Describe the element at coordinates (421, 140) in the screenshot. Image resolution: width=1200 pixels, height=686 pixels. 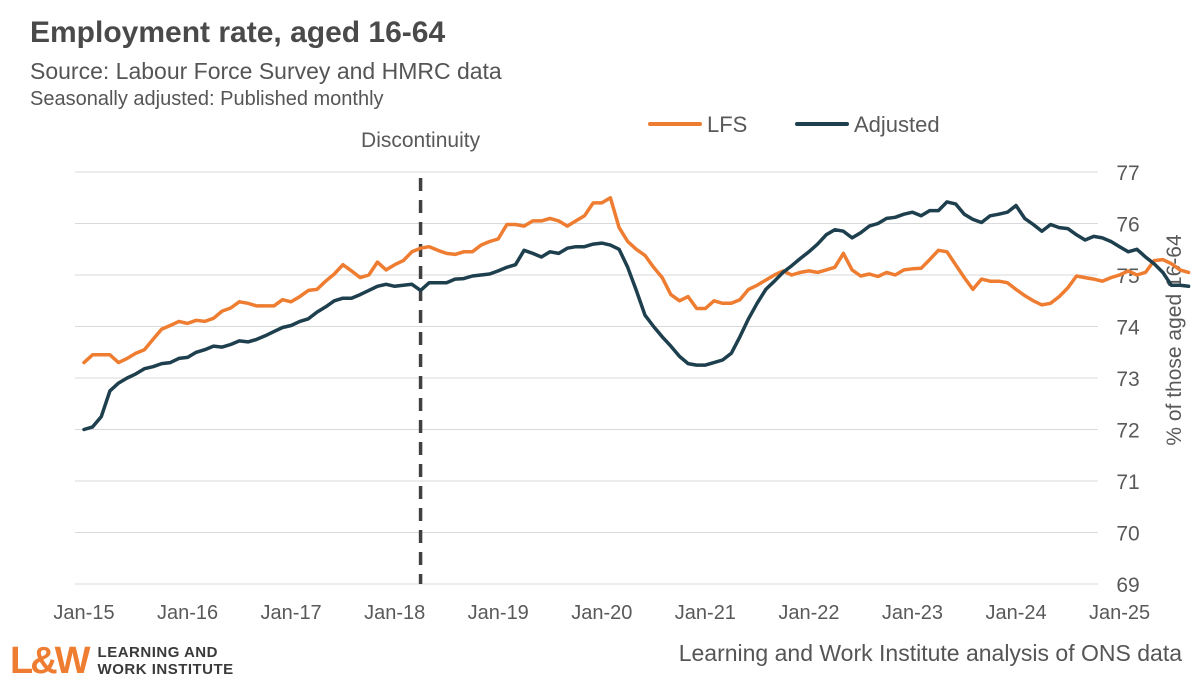
I see `discontinuity-label: Discontinuity` at that location.